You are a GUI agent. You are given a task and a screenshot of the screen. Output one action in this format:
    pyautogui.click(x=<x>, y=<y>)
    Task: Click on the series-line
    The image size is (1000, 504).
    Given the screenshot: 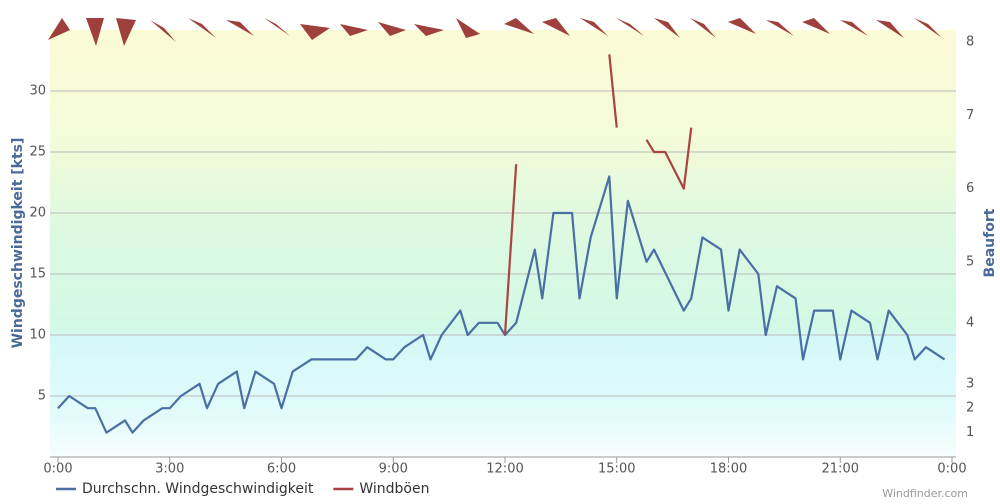 What is the action you would take?
    pyautogui.click(x=598, y=195)
    